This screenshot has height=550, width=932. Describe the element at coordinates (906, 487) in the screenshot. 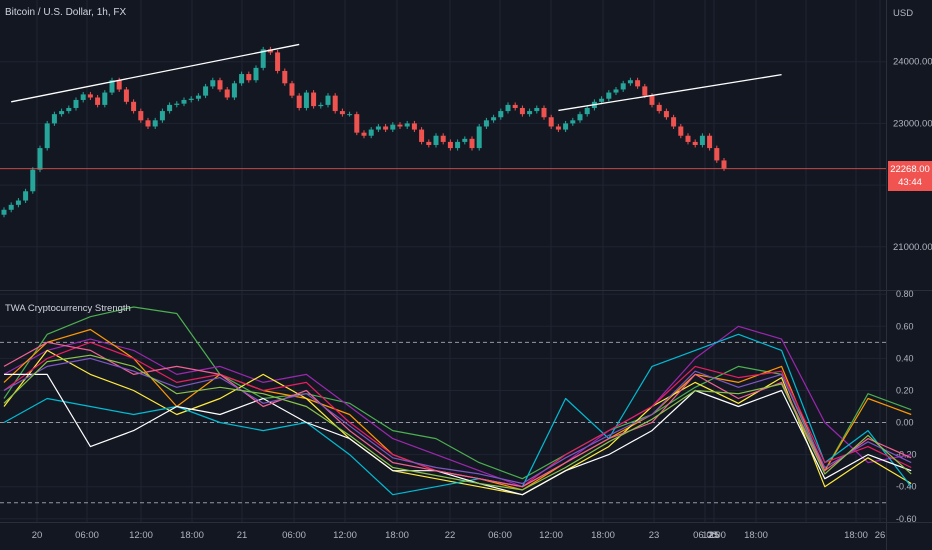

I see `indicator-axis-label: -0.40` at that location.